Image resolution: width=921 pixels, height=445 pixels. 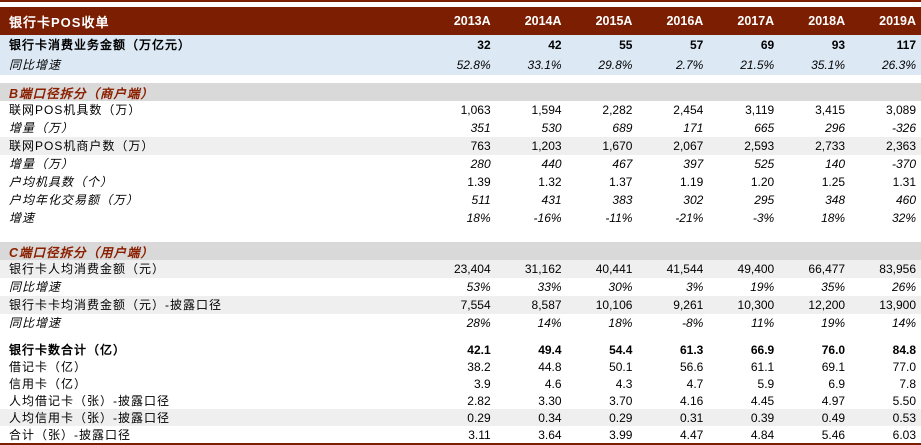 I want to click on cell-value: 0.29, so click(x=479, y=417).